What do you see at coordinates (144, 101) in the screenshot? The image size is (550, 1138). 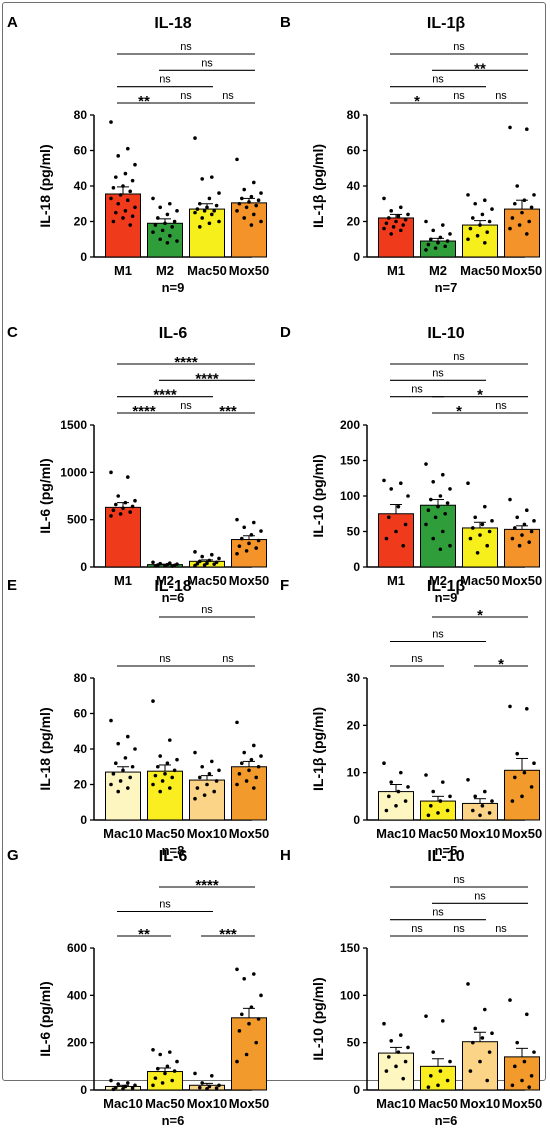 I see `significance-label: **` at bounding box center [144, 101].